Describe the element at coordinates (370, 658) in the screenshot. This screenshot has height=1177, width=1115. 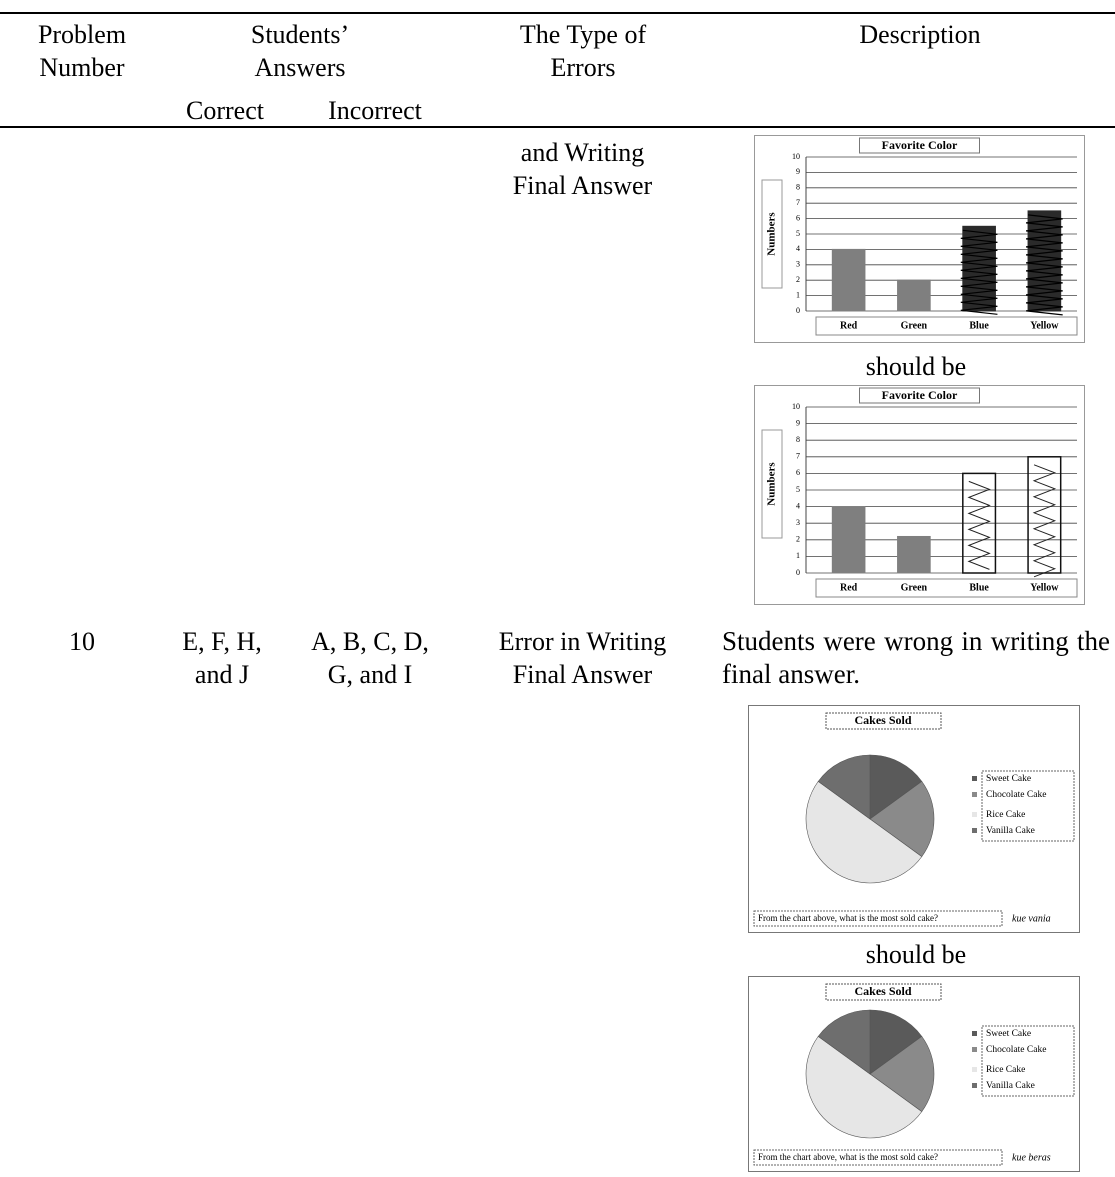
I see `incorrect-students: A, B, C, D, G, and I` at that location.